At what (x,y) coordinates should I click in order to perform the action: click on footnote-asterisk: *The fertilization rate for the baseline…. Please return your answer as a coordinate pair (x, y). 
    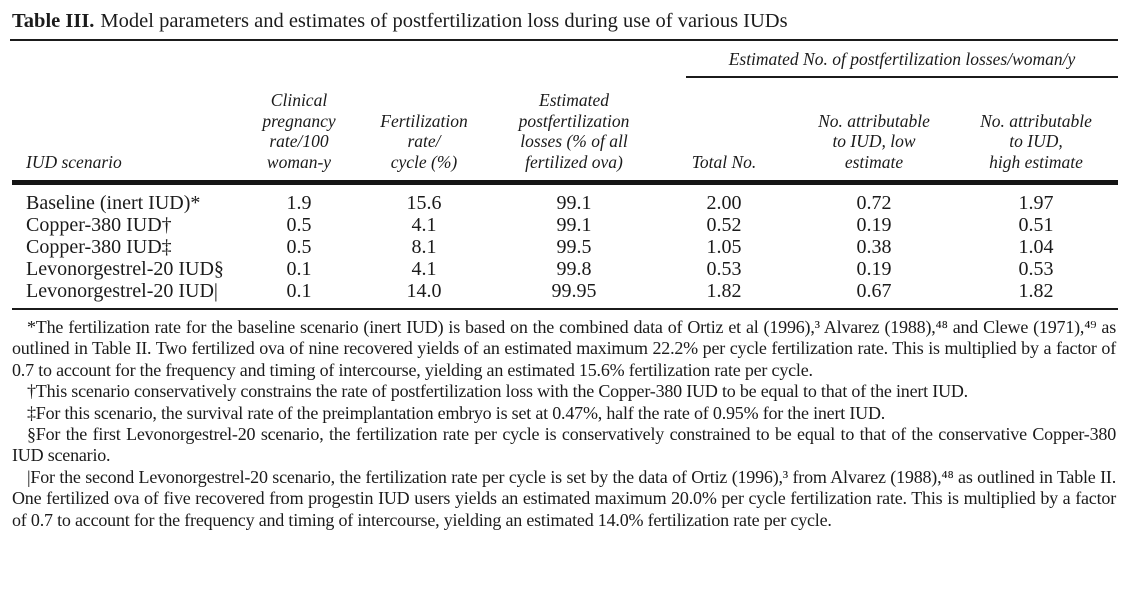
    Looking at the image, I should click on (564, 348).